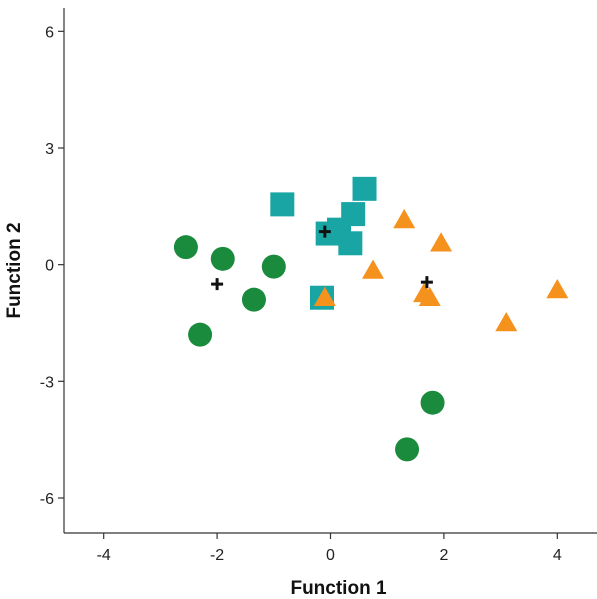 The image size is (597, 599). What do you see at coordinates (322, 258) in the screenshot?
I see `group-centroids` at bounding box center [322, 258].